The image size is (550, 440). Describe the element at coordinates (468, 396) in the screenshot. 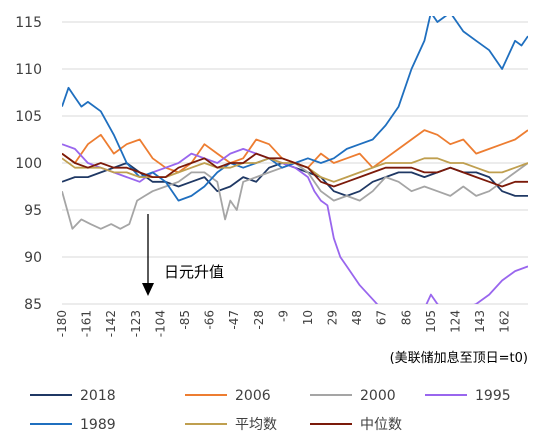

I see `legend-item: 1995` at that location.